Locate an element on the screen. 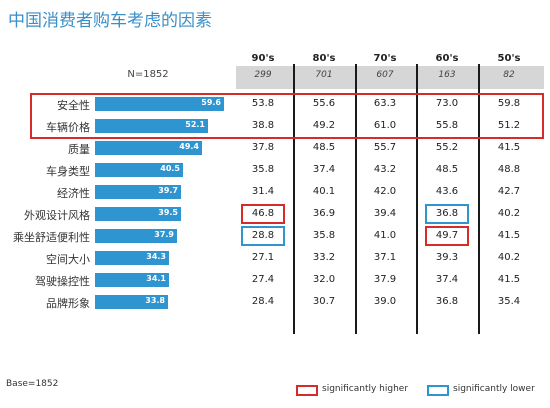  legend-higher-swatch is located at coordinates (307, 390).